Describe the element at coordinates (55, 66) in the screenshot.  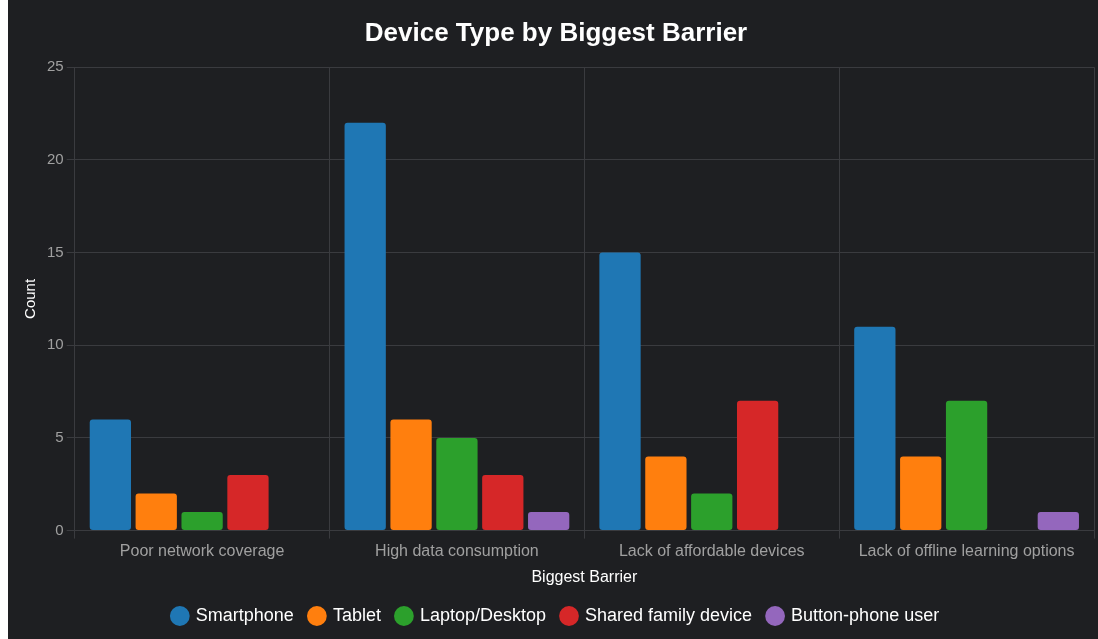
I see `y-tick-label: 25` at that location.